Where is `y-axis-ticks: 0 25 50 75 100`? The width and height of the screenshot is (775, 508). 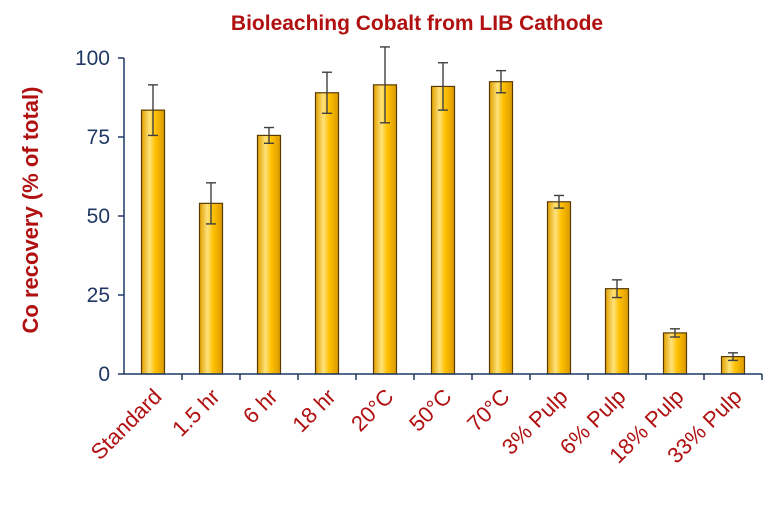
y-axis-ticks: 0 25 50 75 100 is located at coordinates (99, 216).